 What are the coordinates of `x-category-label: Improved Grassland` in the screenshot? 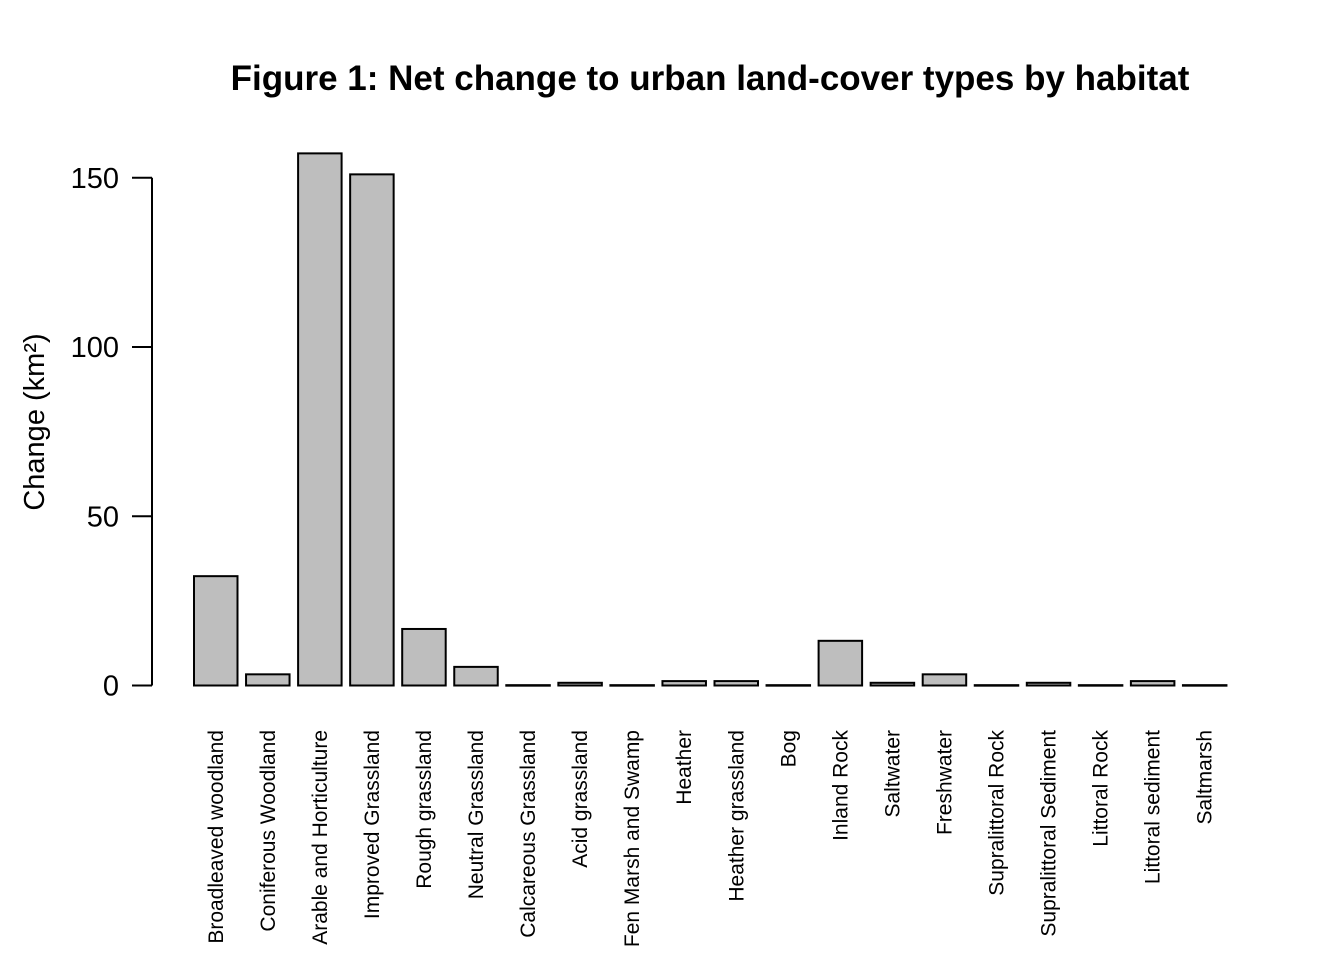 It's located at (372, 824).